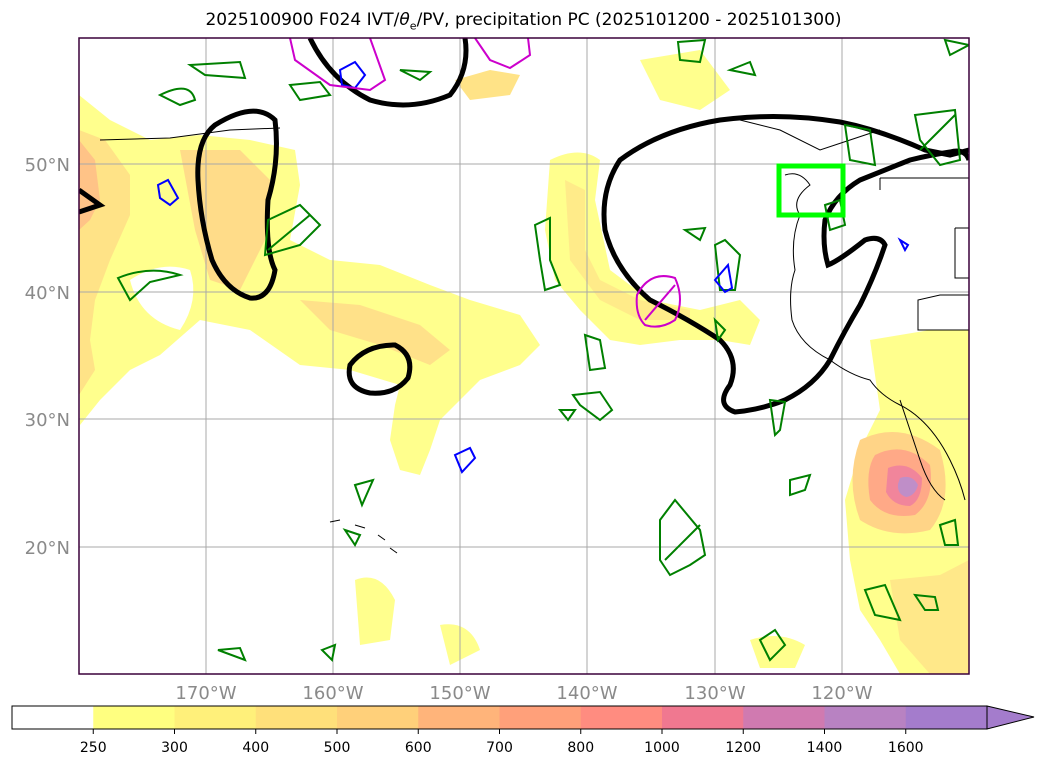 The image size is (1047, 767). I want to click on colorbar-tick-label: 1000, so click(662, 748).